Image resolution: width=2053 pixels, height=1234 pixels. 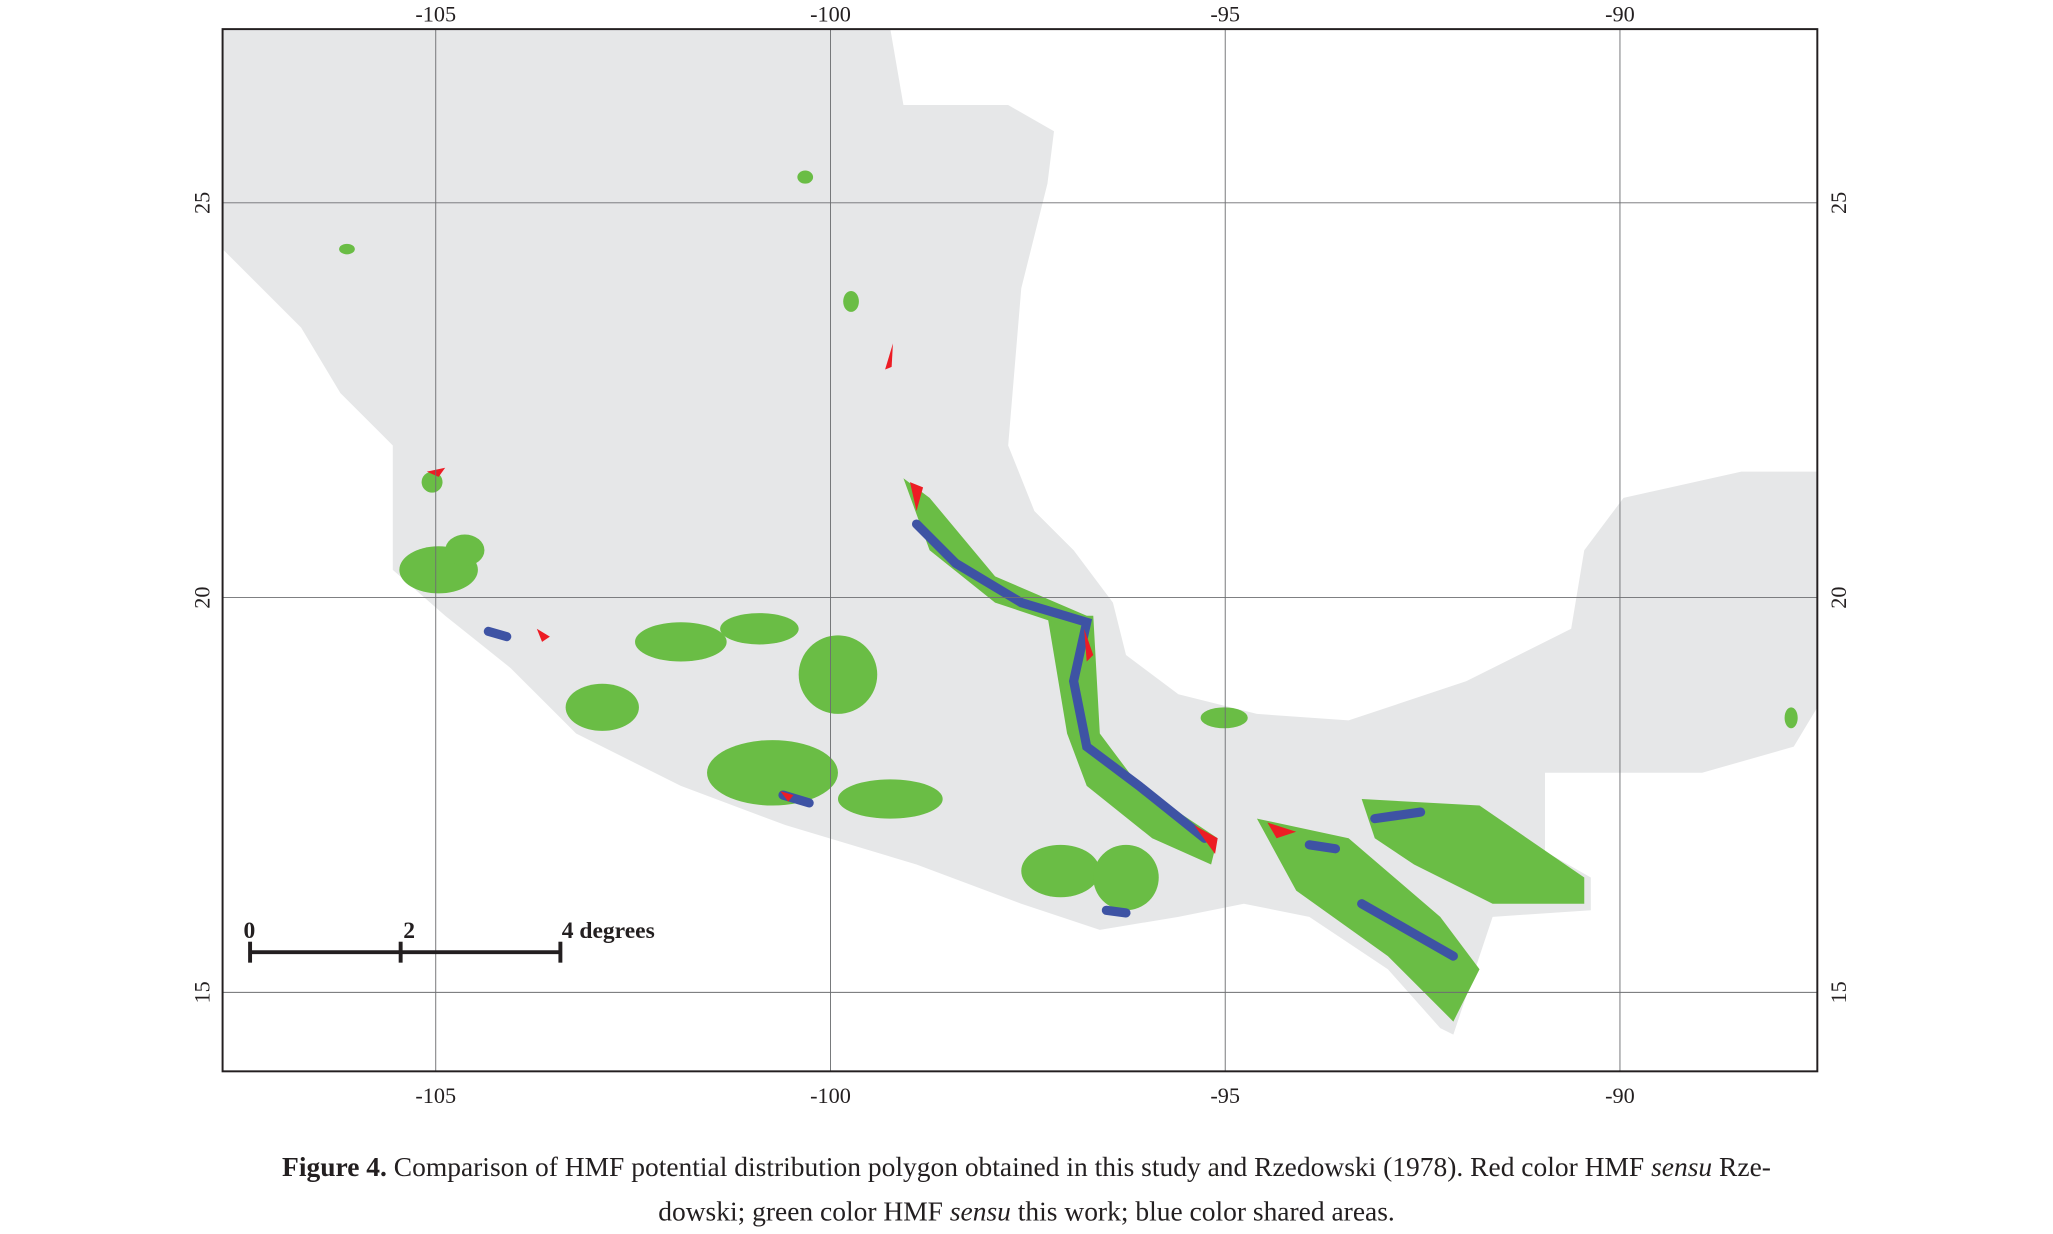 I want to click on caption-text: this work; blue color shared areas., so click(x=1203, y=1212).